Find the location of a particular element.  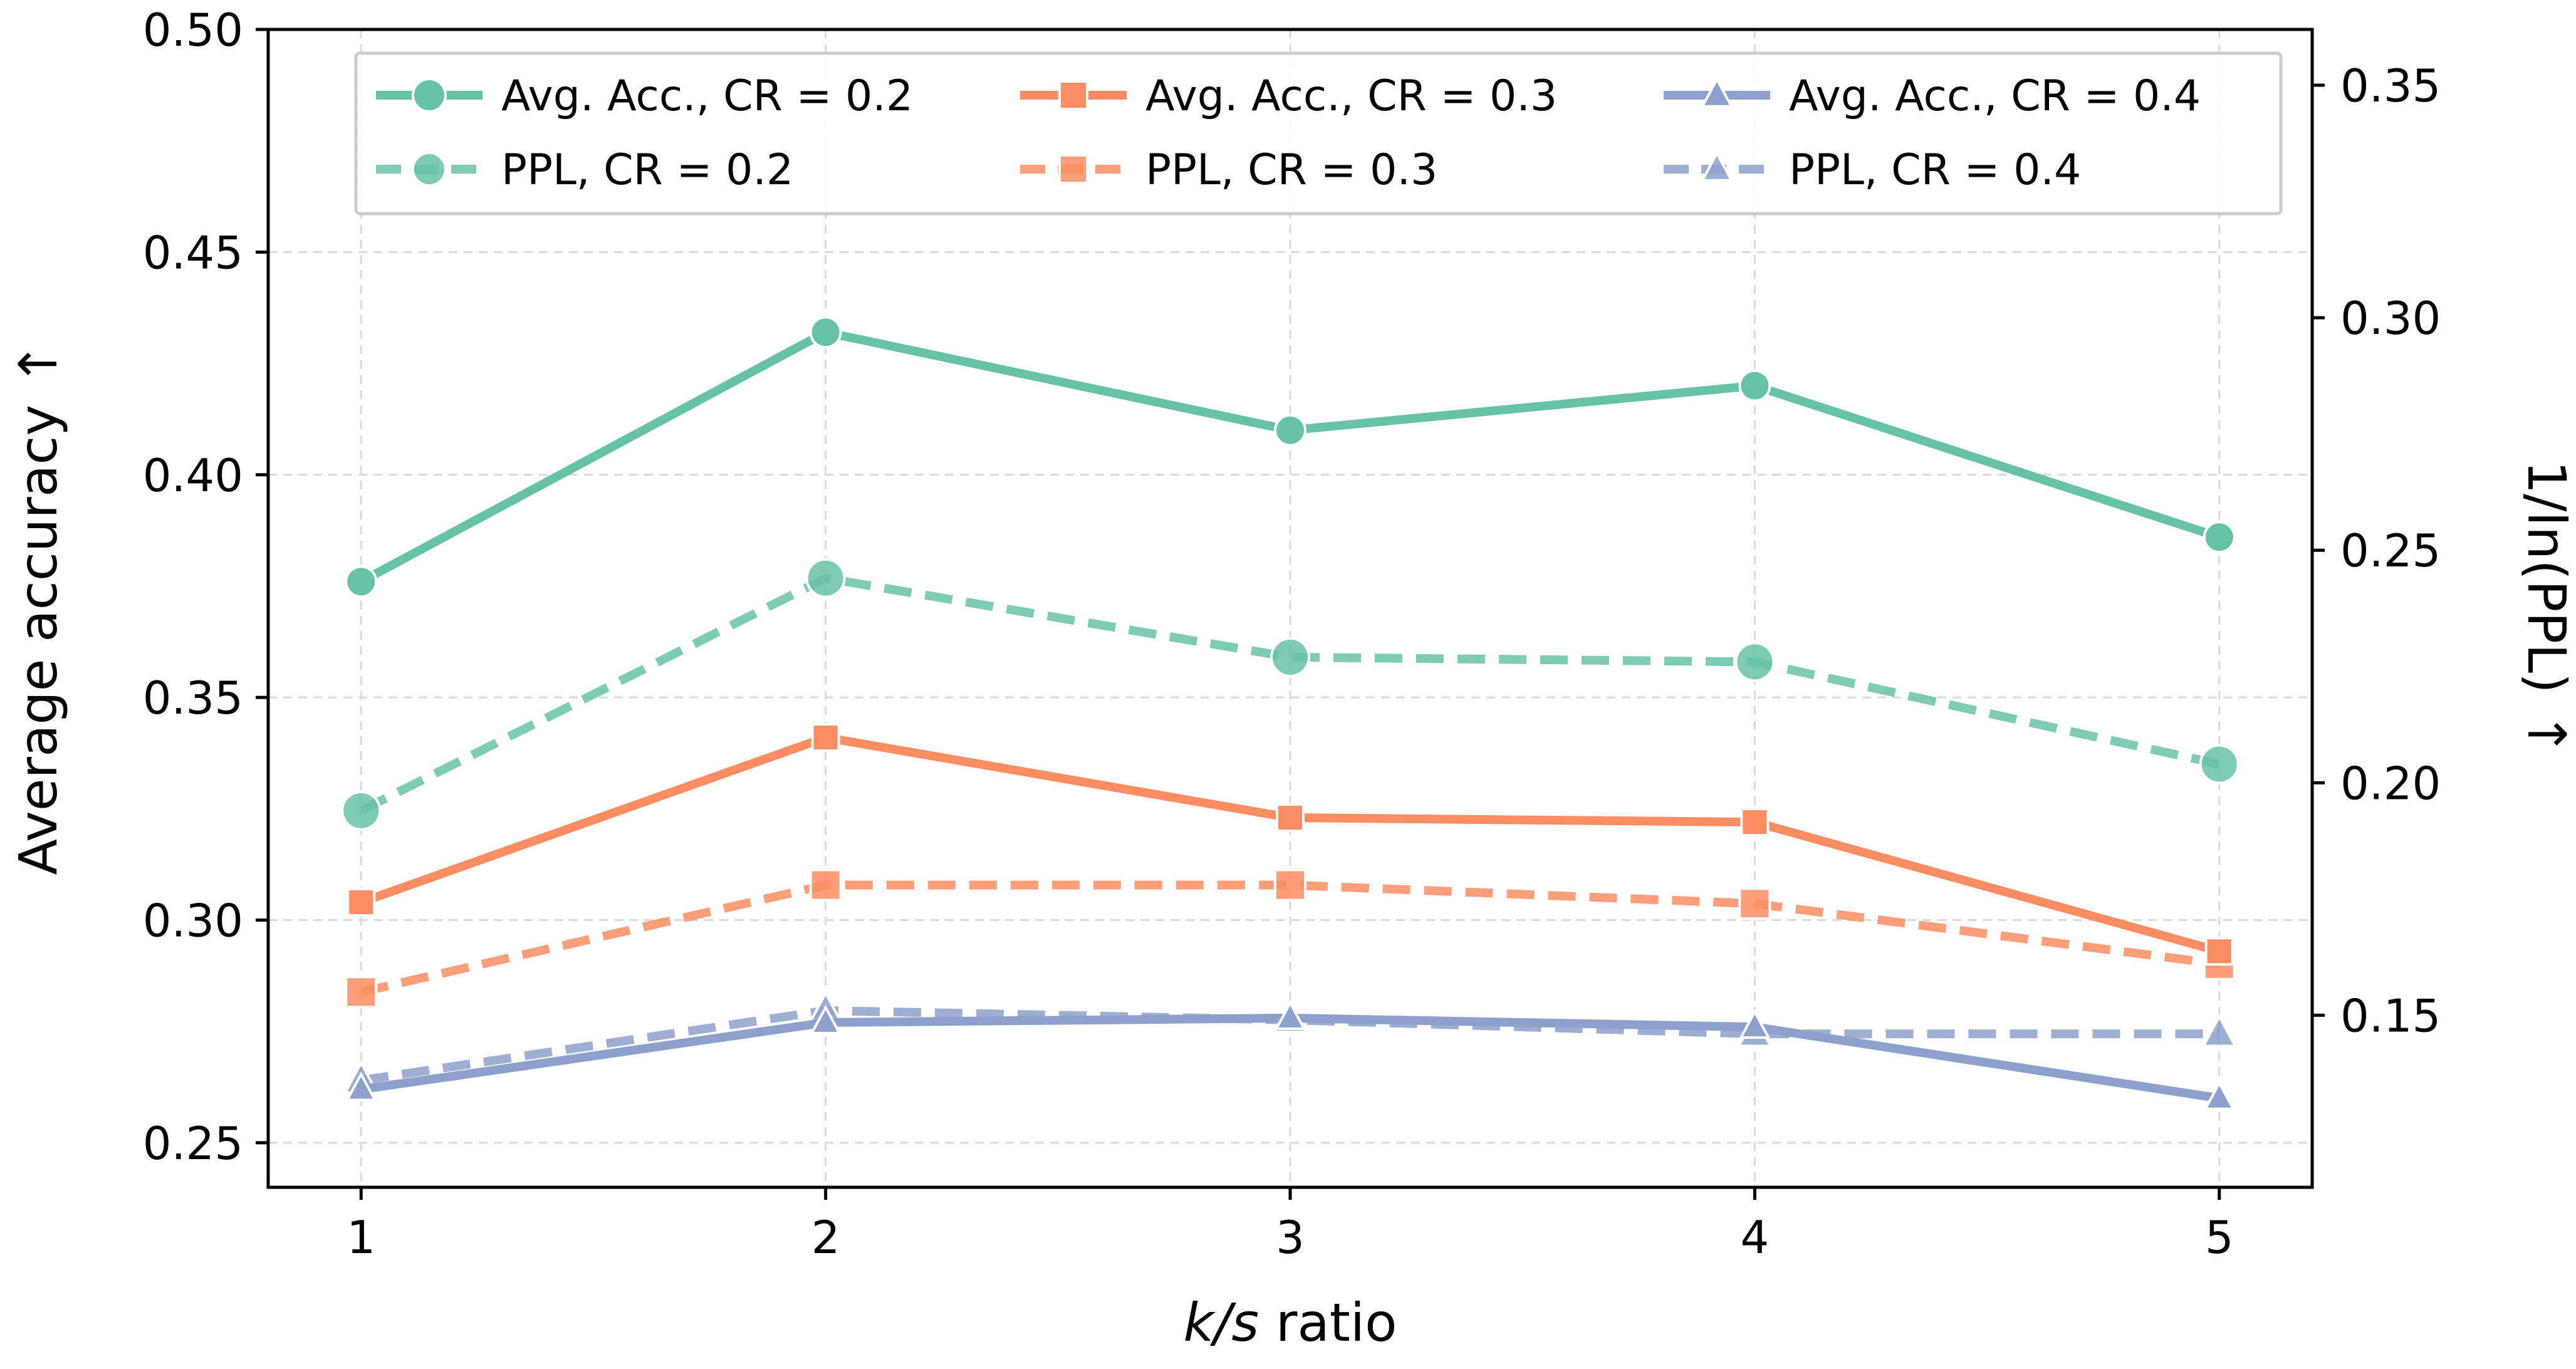

x-tick-label: 1 is located at coordinates (361, 1237).